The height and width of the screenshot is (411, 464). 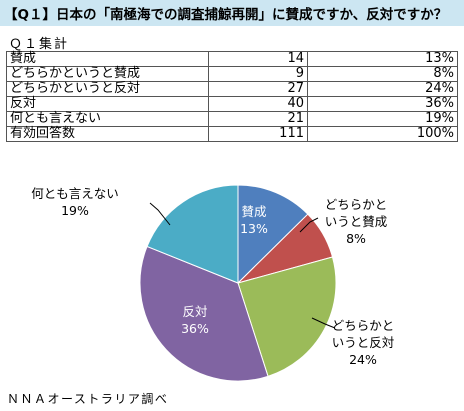 What do you see at coordinates (195, 328) in the screenshot?
I see `slice-percent-label: 36%` at bounding box center [195, 328].